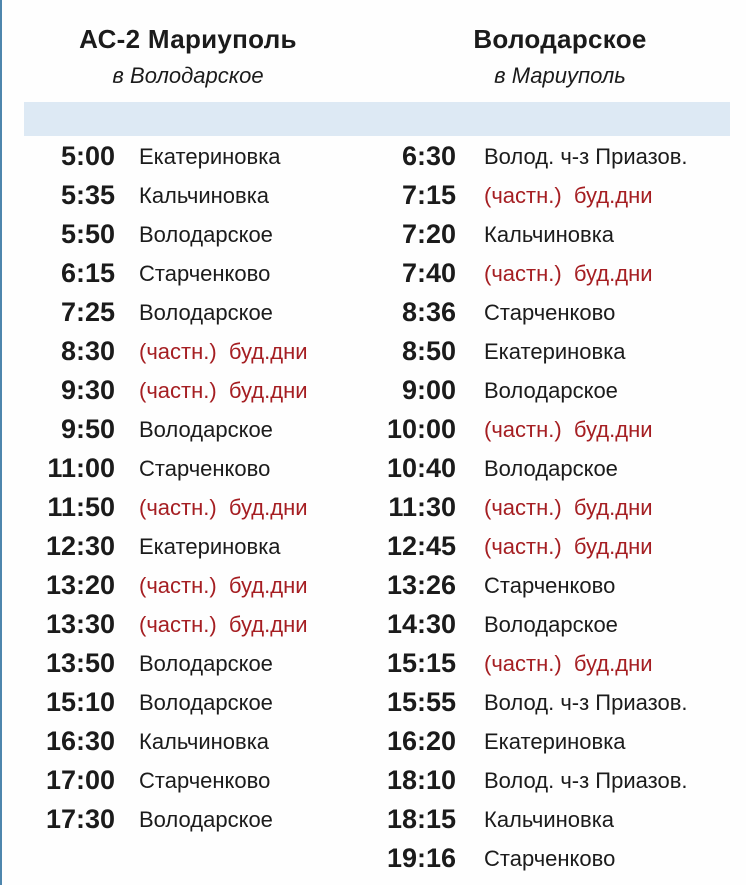 The height and width of the screenshot is (885, 746). Describe the element at coordinates (421, 702) in the screenshot. I see `departure-time: 15:55` at that location.